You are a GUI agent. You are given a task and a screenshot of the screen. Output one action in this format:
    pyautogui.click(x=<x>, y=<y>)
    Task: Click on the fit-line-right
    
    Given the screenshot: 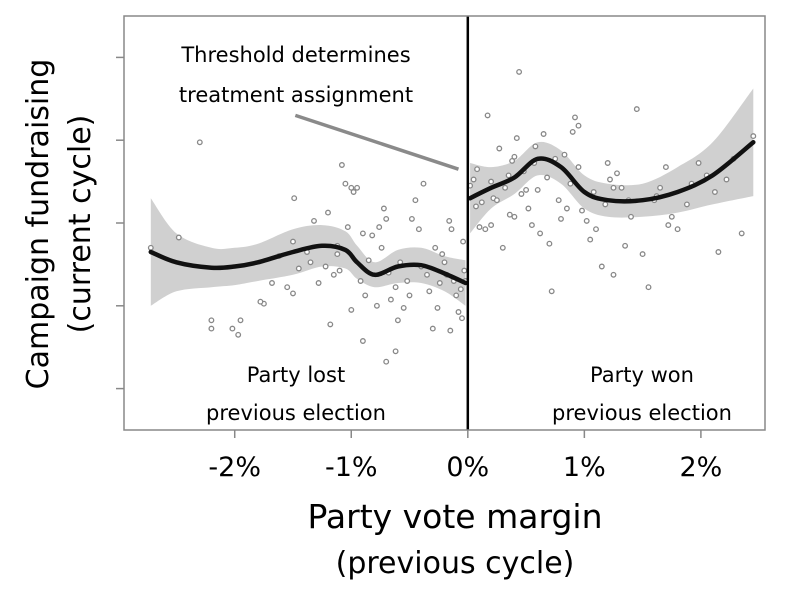 What is the action you would take?
    pyautogui.click(x=611, y=172)
    